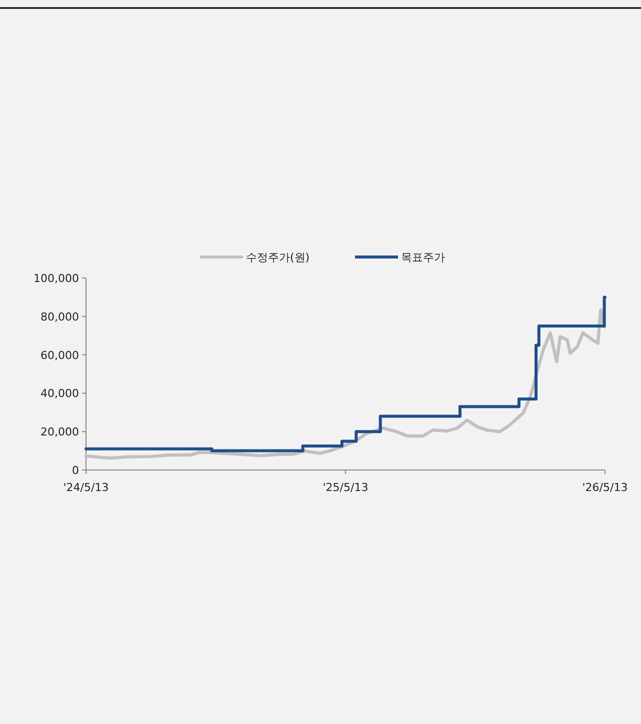  What do you see at coordinates (605, 487) in the screenshot?
I see `x-tick-label: '26/5/13` at bounding box center [605, 487].